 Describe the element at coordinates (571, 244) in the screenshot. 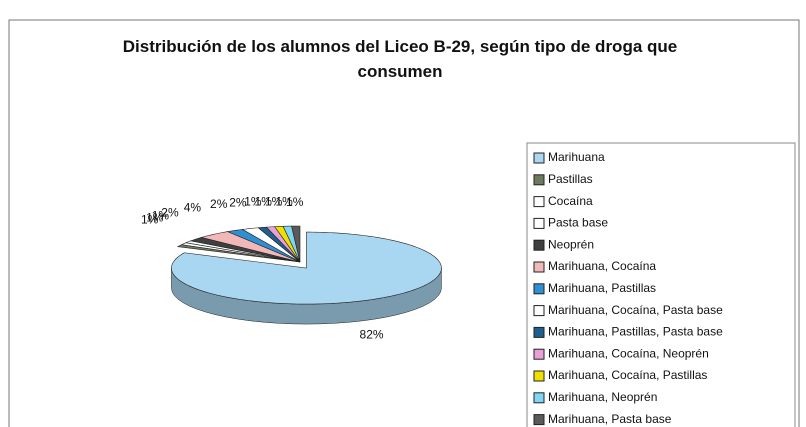

I see `legend-label: Neoprén` at that location.